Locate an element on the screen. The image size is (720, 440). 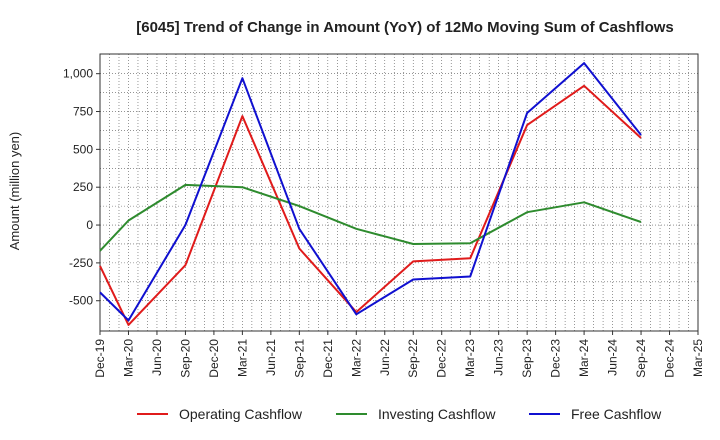
y-tick-label: 500 is located at coordinates (83, 149).